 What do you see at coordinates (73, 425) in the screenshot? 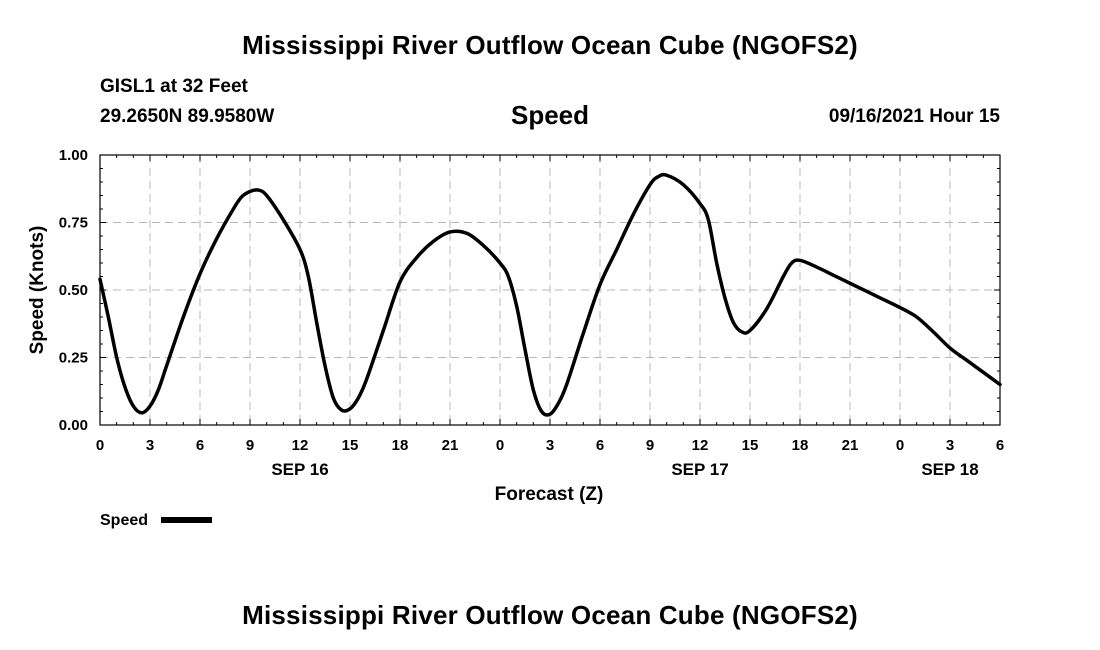
I see `y-tick-label: 0.00` at bounding box center [73, 425].